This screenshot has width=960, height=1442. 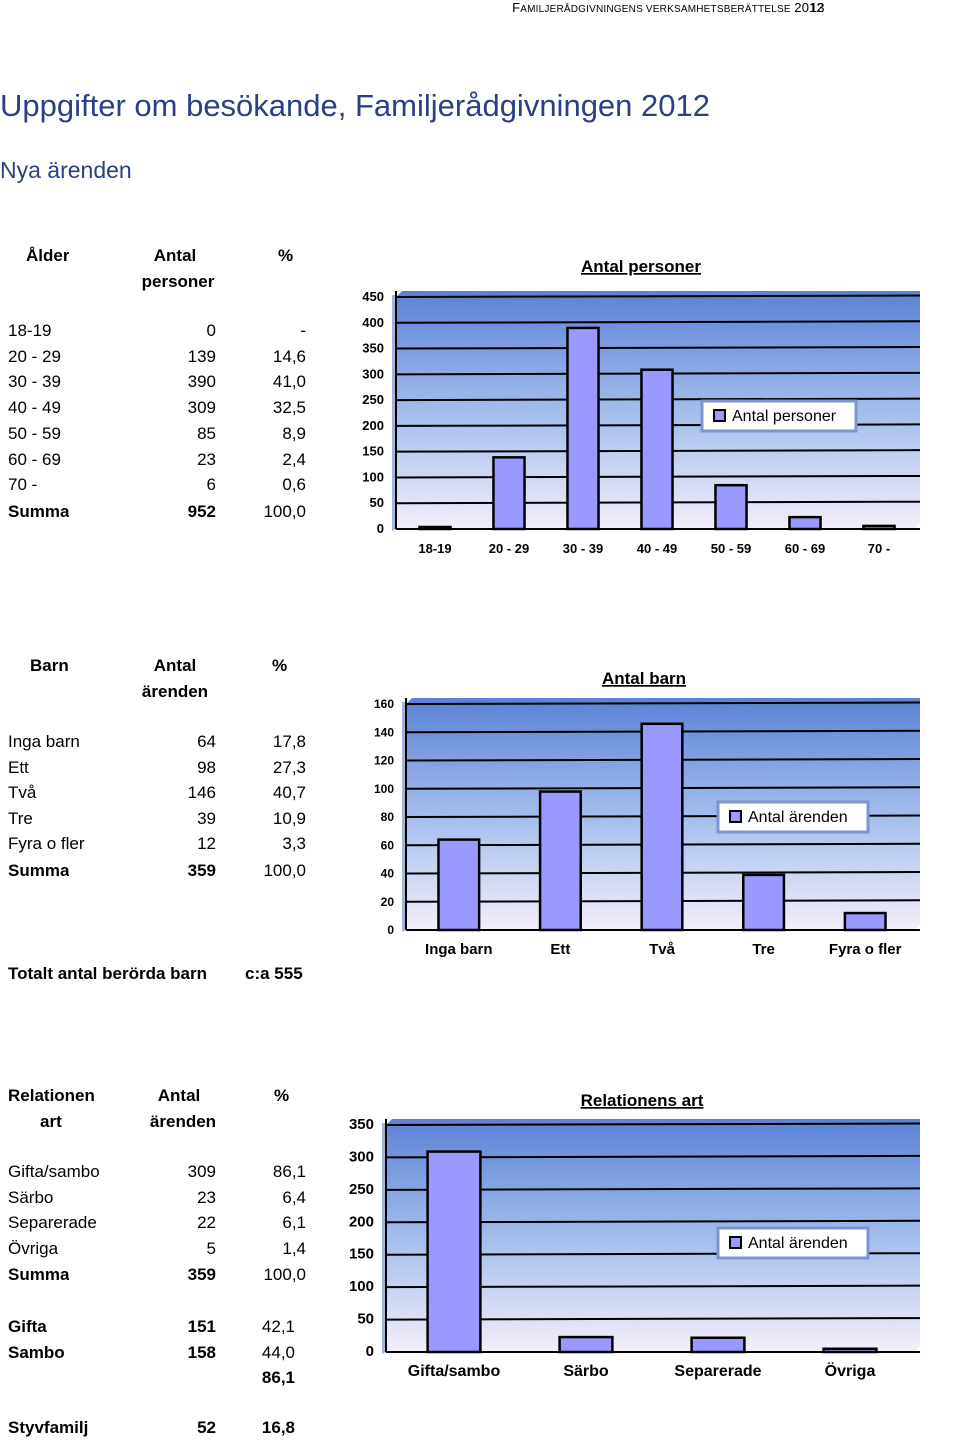 I want to click on y-tick-label: 350, so click(x=361, y=1124).